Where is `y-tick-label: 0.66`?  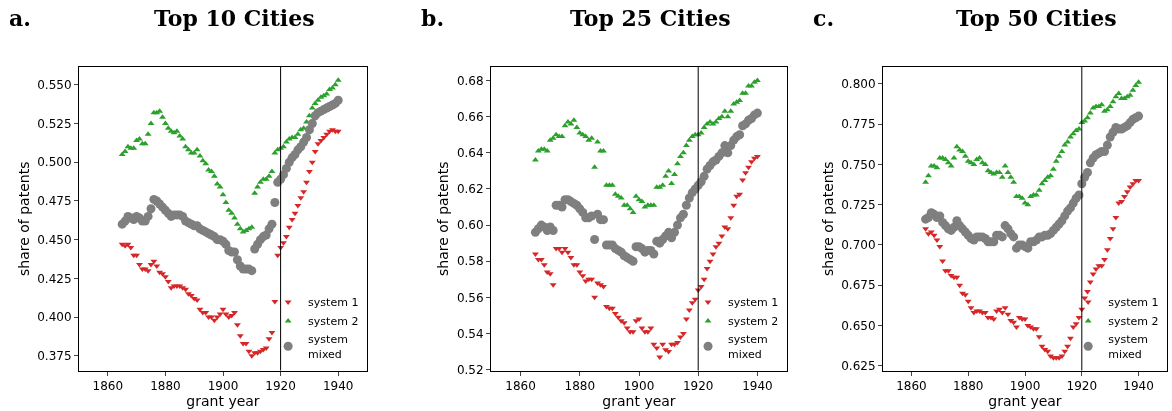
y-tick-label: 0.66 is located at coordinates (470, 116).